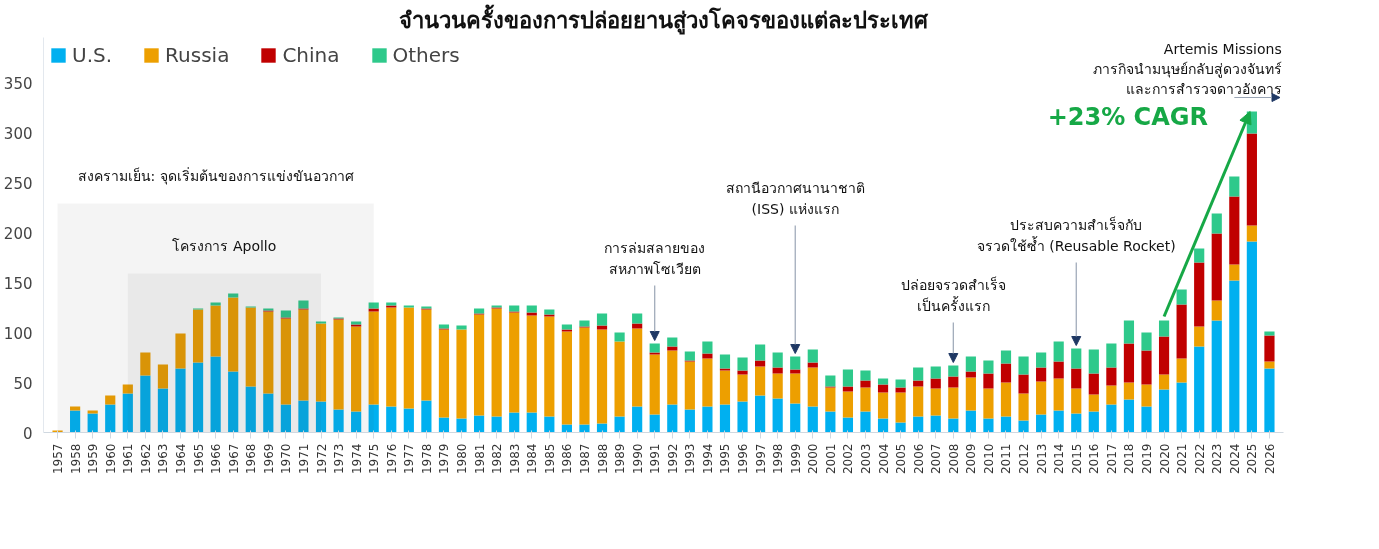 This screenshot has width=1379, height=549. What do you see at coordinates (18, 183) in the screenshot?
I see `y-tick-label: 250` at bounding box center [18, 183].